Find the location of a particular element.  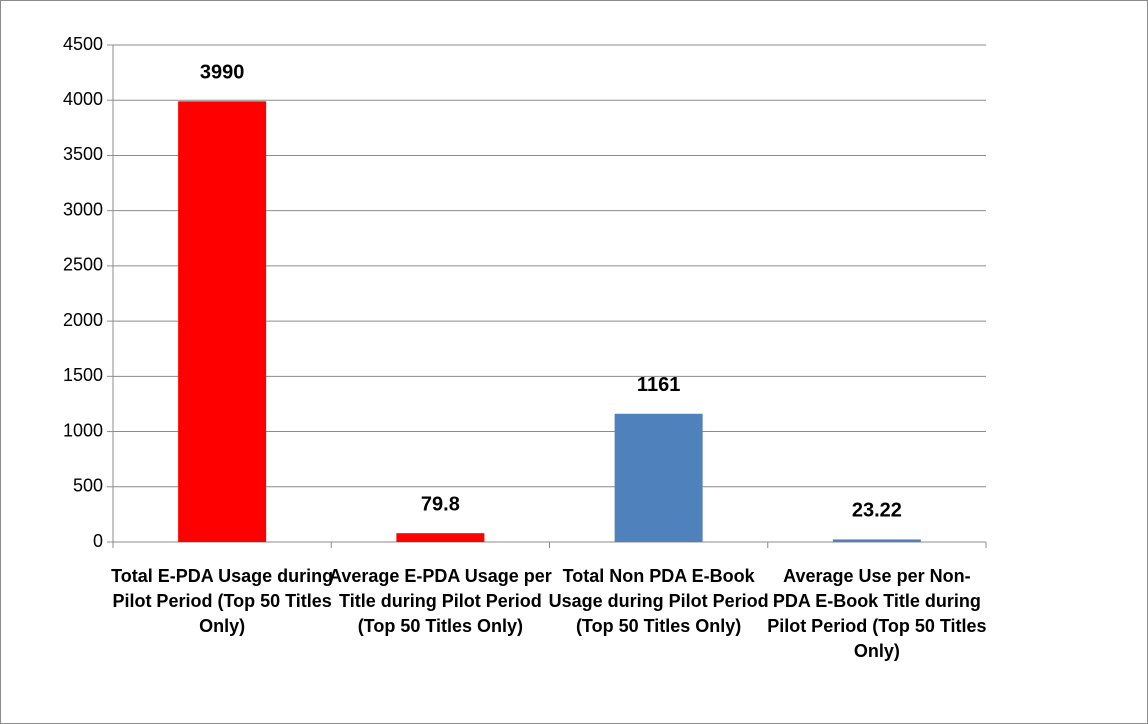

y-tick-label: 1500 is located at coordinates (83, 375).